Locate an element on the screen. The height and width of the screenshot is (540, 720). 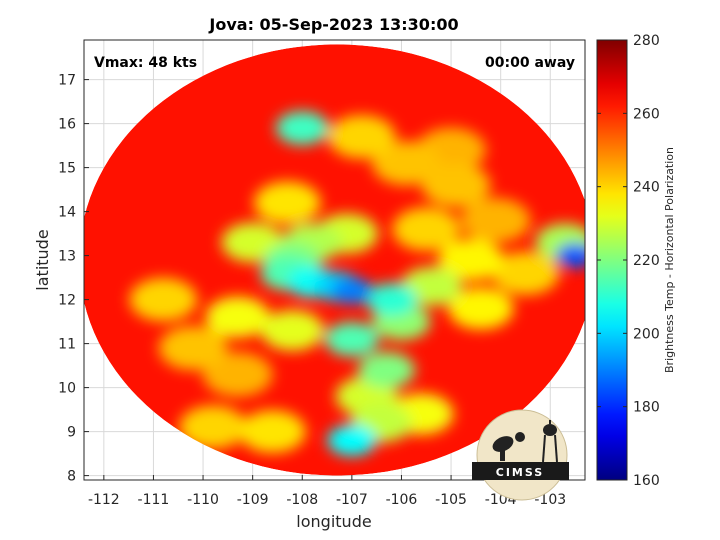
x-tick-label: -103 is located at coordinates (550, 500).